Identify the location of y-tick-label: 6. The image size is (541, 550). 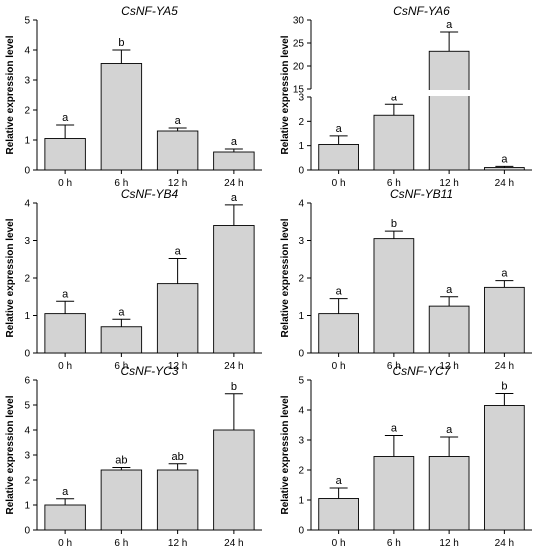
(27, 381).